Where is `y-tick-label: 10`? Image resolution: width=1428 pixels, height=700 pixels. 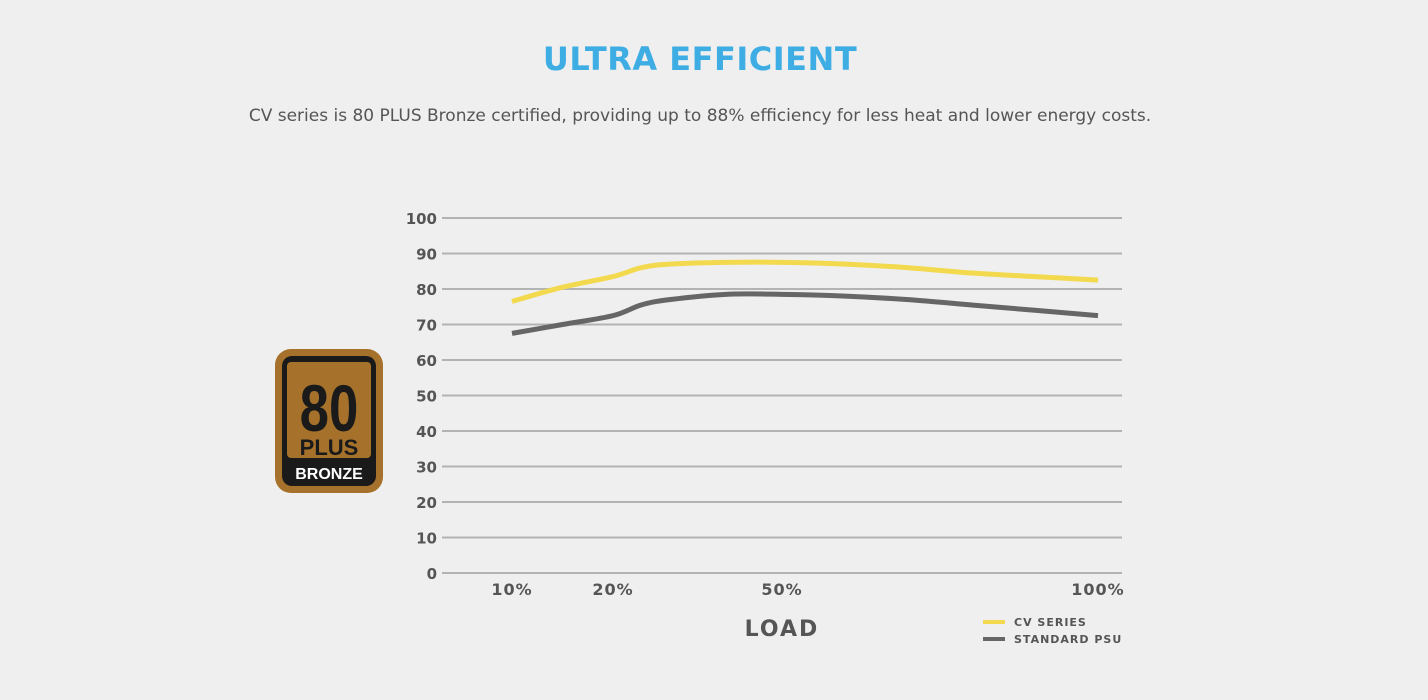
y-tick-label: 10 is located at coordinates (426, 539).